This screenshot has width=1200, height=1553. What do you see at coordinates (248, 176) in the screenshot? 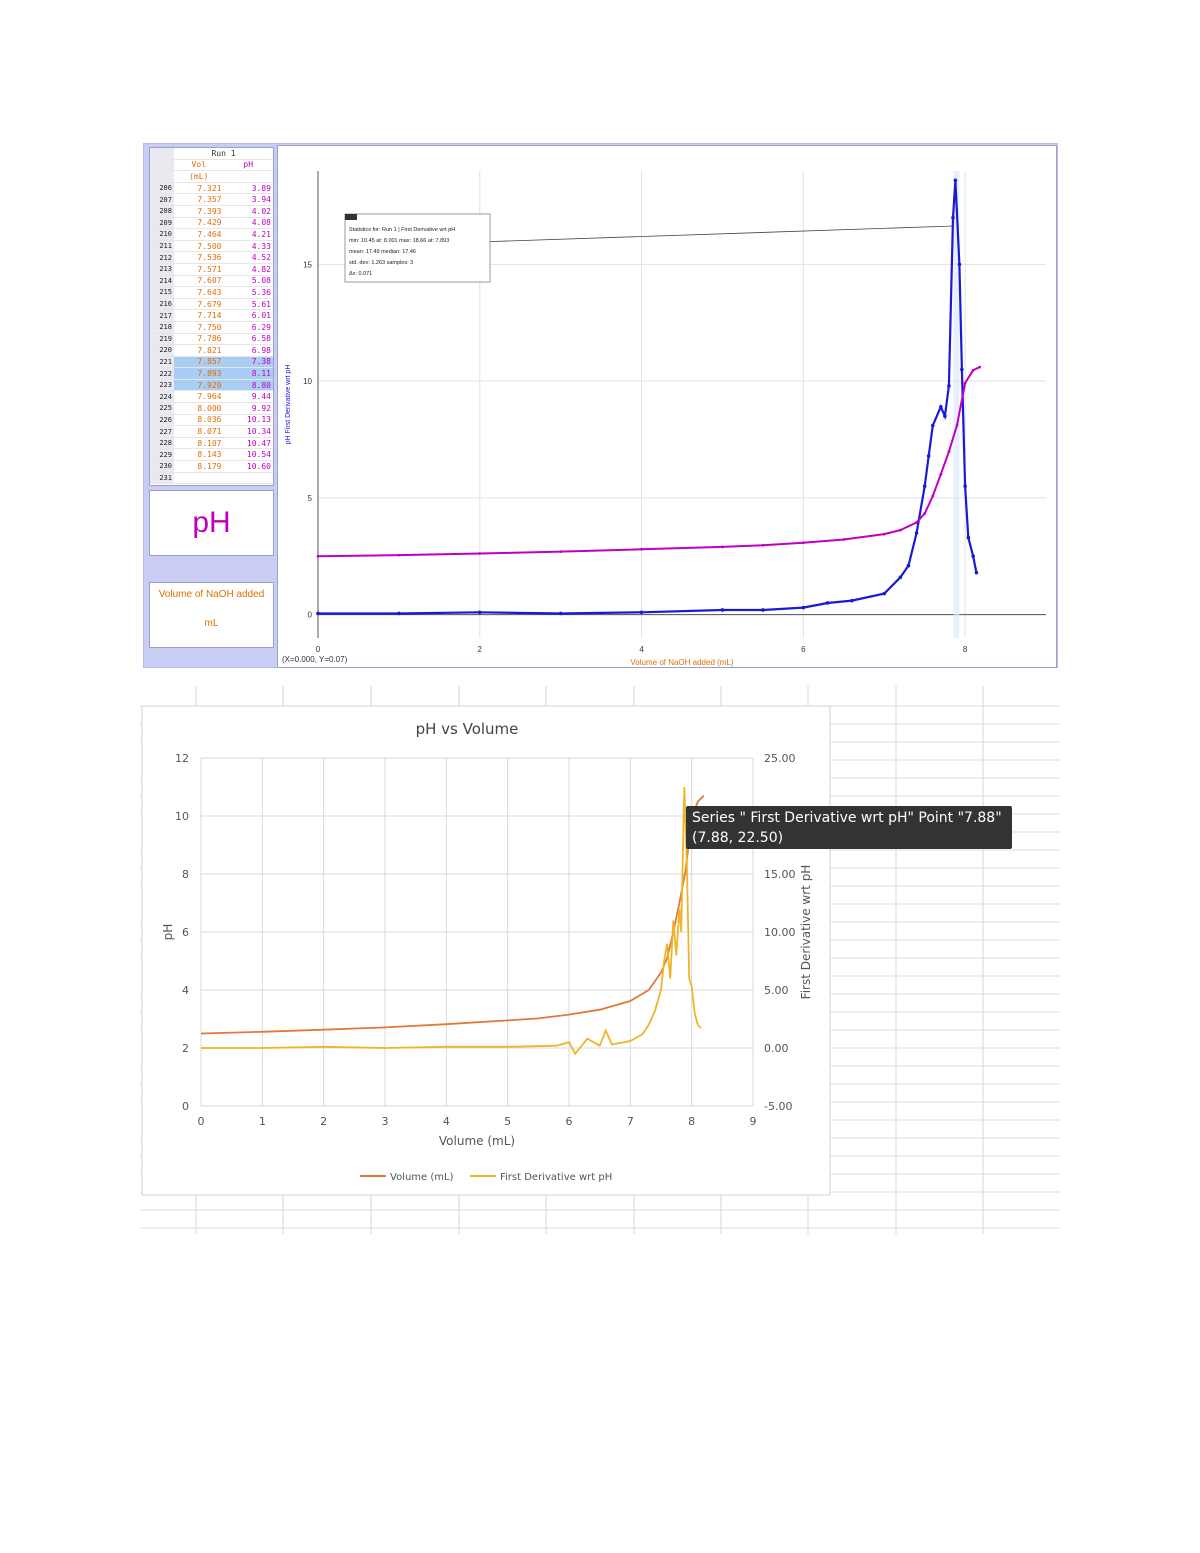
I see `column-unit-ph` at bounding box center [248, 176].